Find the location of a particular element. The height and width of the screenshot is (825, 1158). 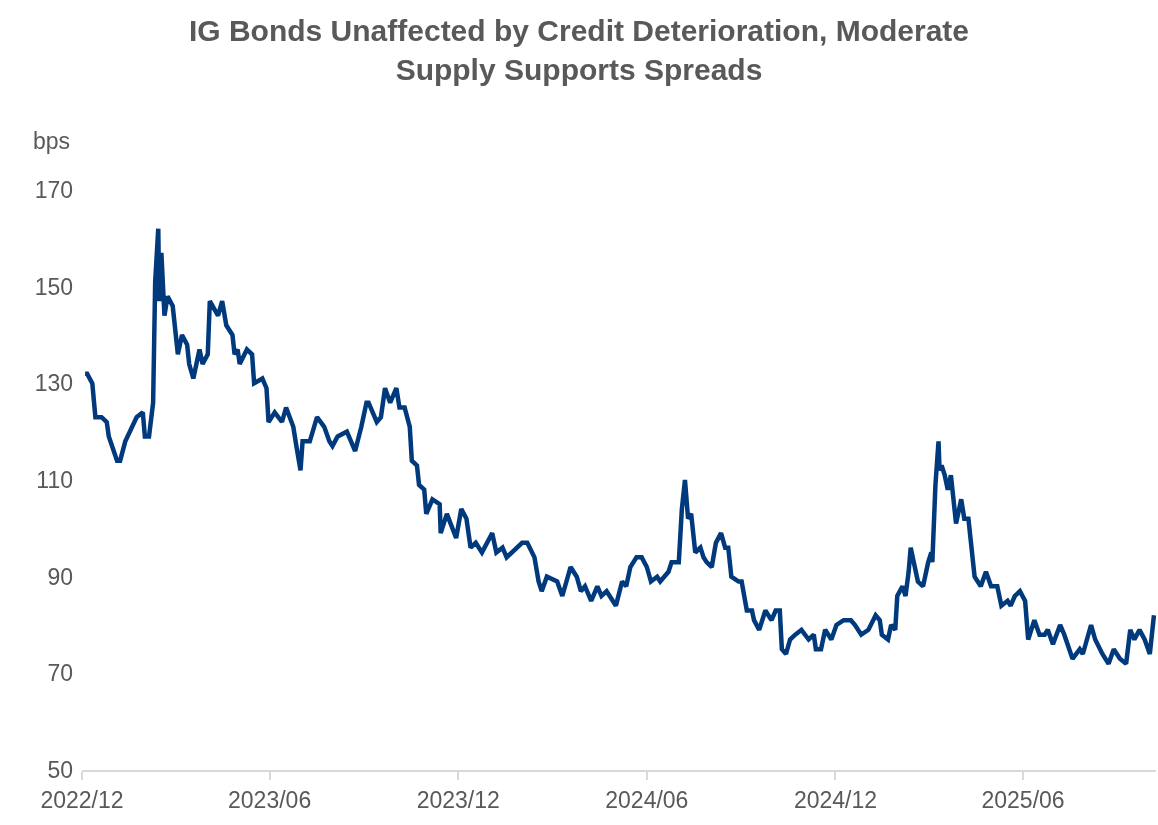

x-tick-label: 2023/06 is located at coordinates (270, 799).